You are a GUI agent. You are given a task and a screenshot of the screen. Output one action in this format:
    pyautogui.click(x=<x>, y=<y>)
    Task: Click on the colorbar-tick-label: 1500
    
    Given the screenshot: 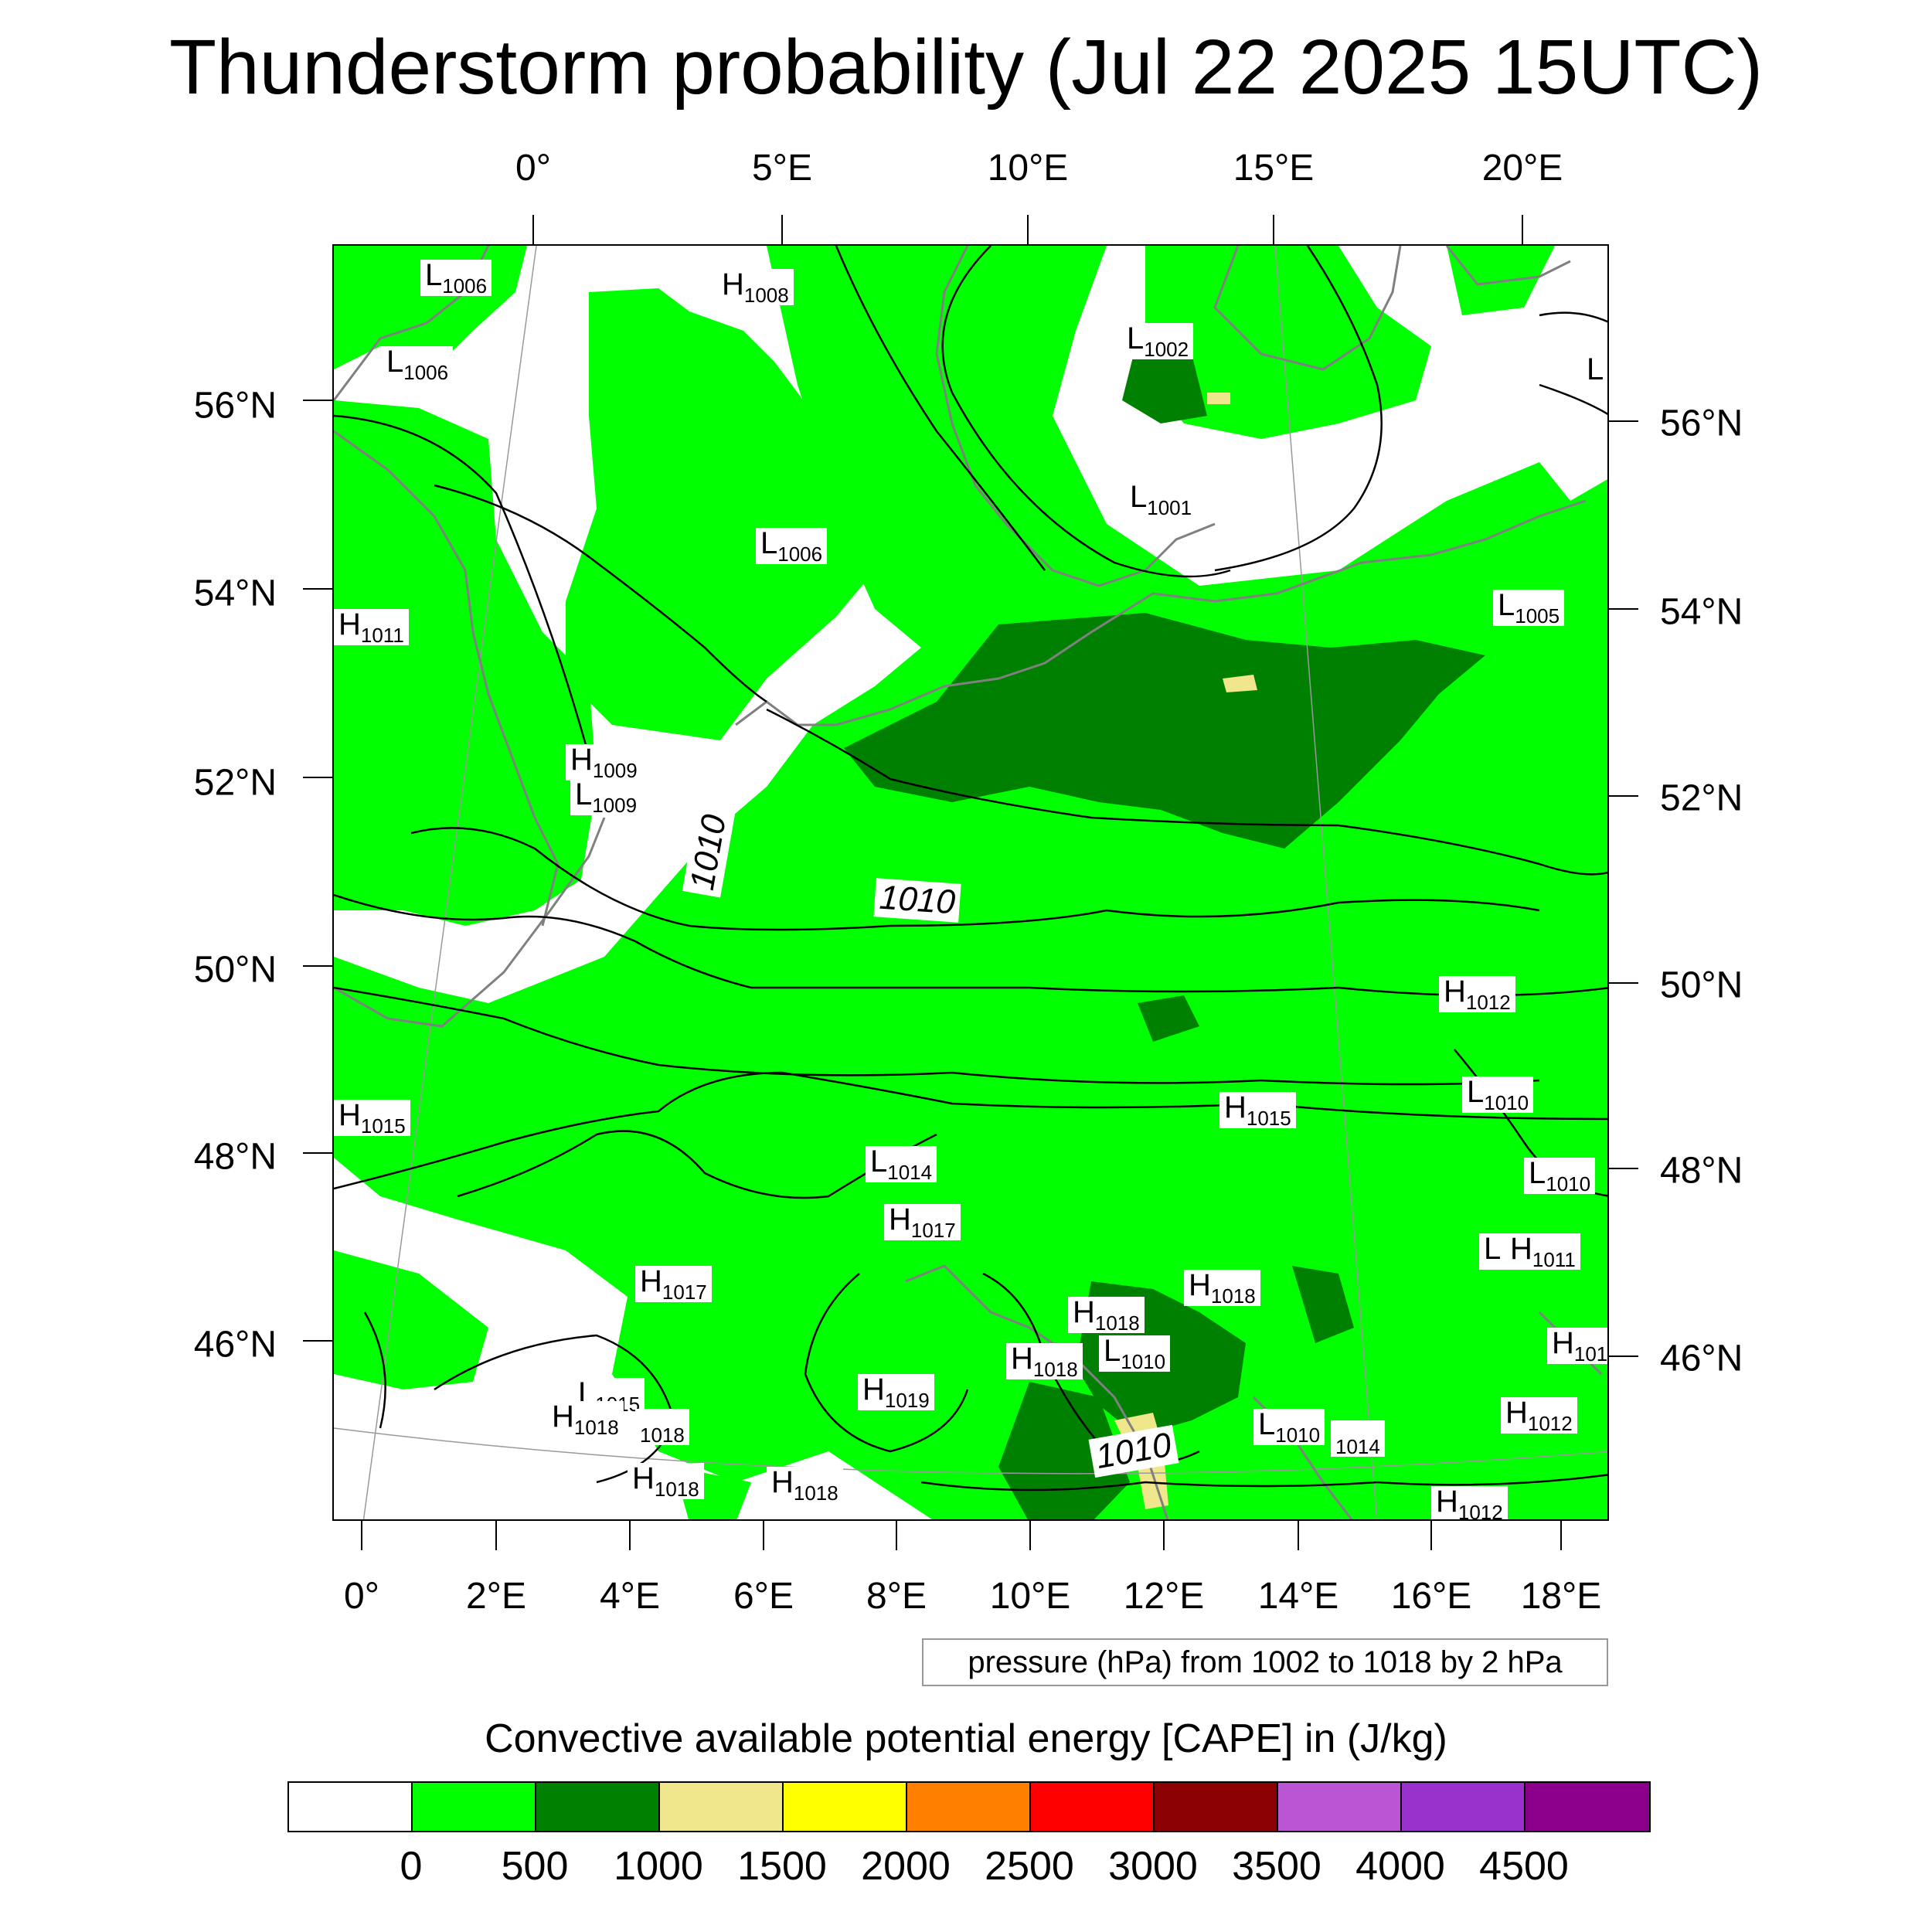 What is the action you would take?
    pyautogui.click(x=782, y=1867)
    